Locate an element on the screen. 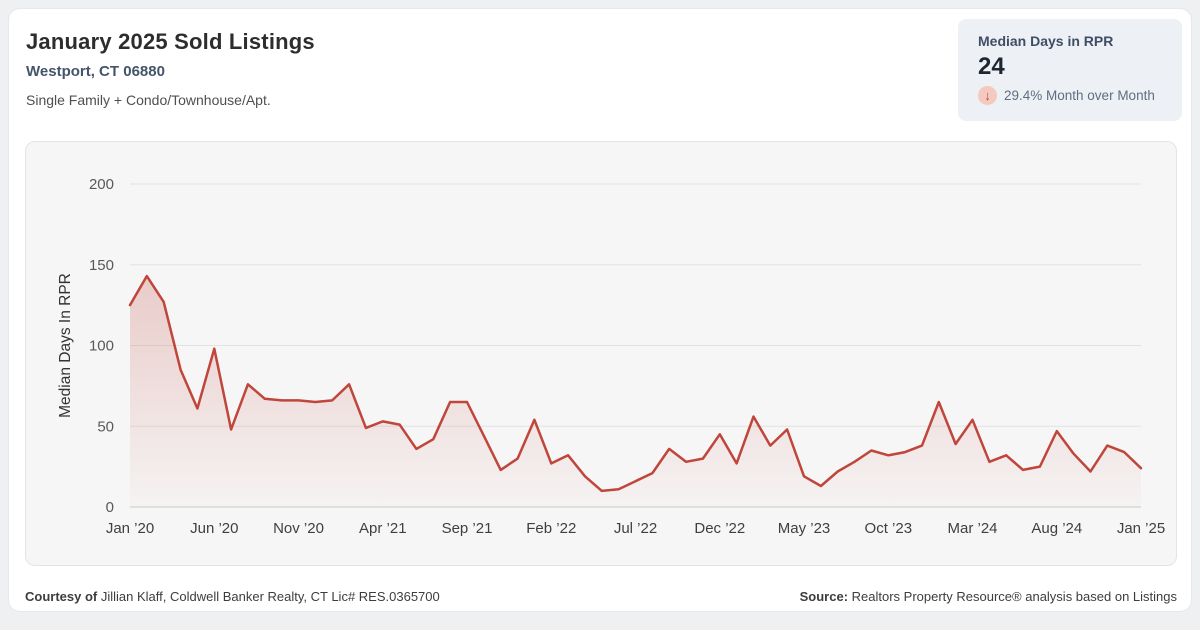 The image size is (1200, 630). stat-change-text: 29.4% Month over Month is located at coordinates (1079, 95).